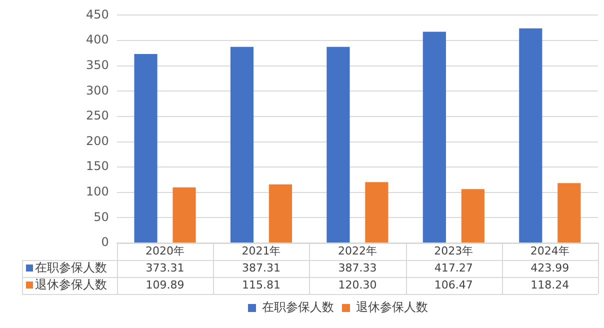 The width and height of the screenshot is (604, 328). Describe the element at coordinates (71, 267) in the screenshot. I see `legend-label: 在职参保人数` at that location.